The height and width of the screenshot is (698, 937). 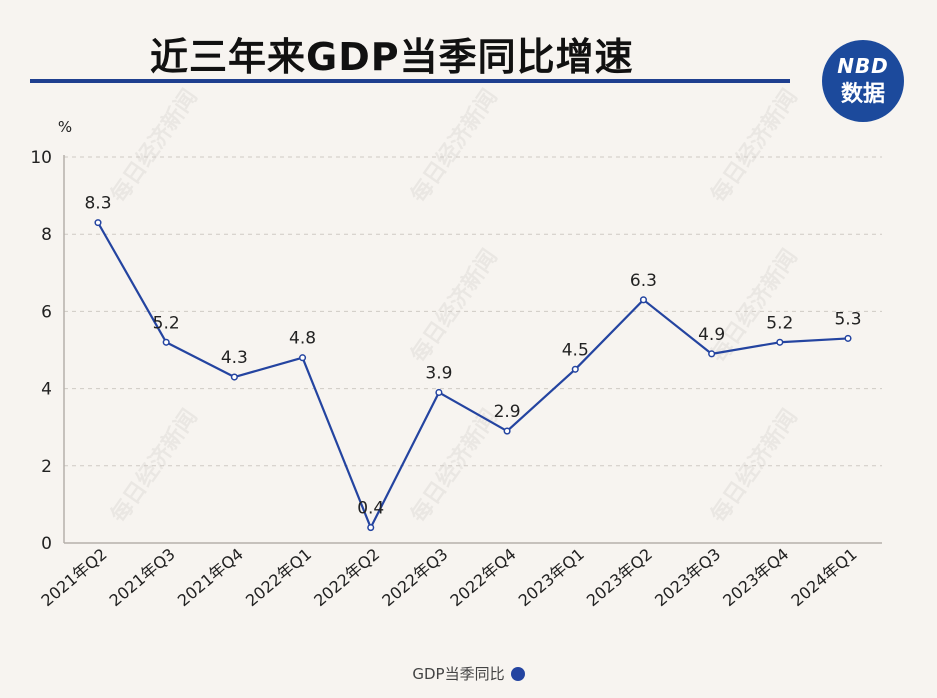 I want to click on y-axis-unit: %, so click(x=65, y=127).